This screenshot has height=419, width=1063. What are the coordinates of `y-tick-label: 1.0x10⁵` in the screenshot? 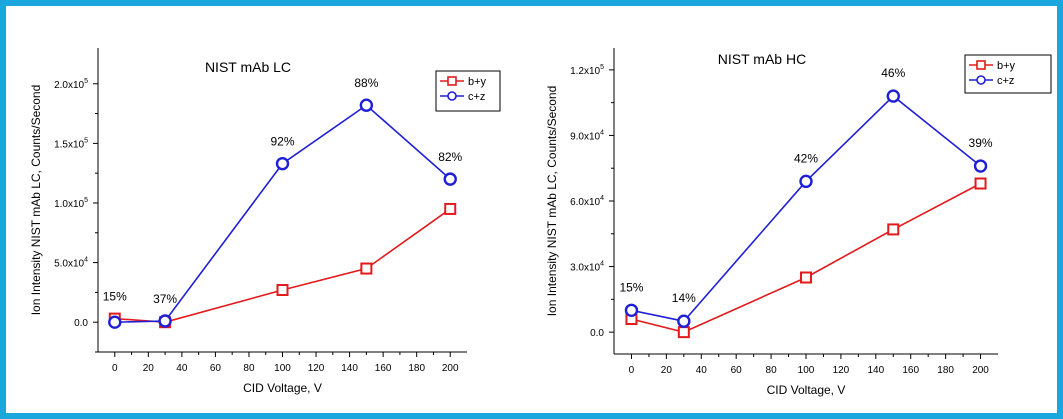 It's located at (71, 203).